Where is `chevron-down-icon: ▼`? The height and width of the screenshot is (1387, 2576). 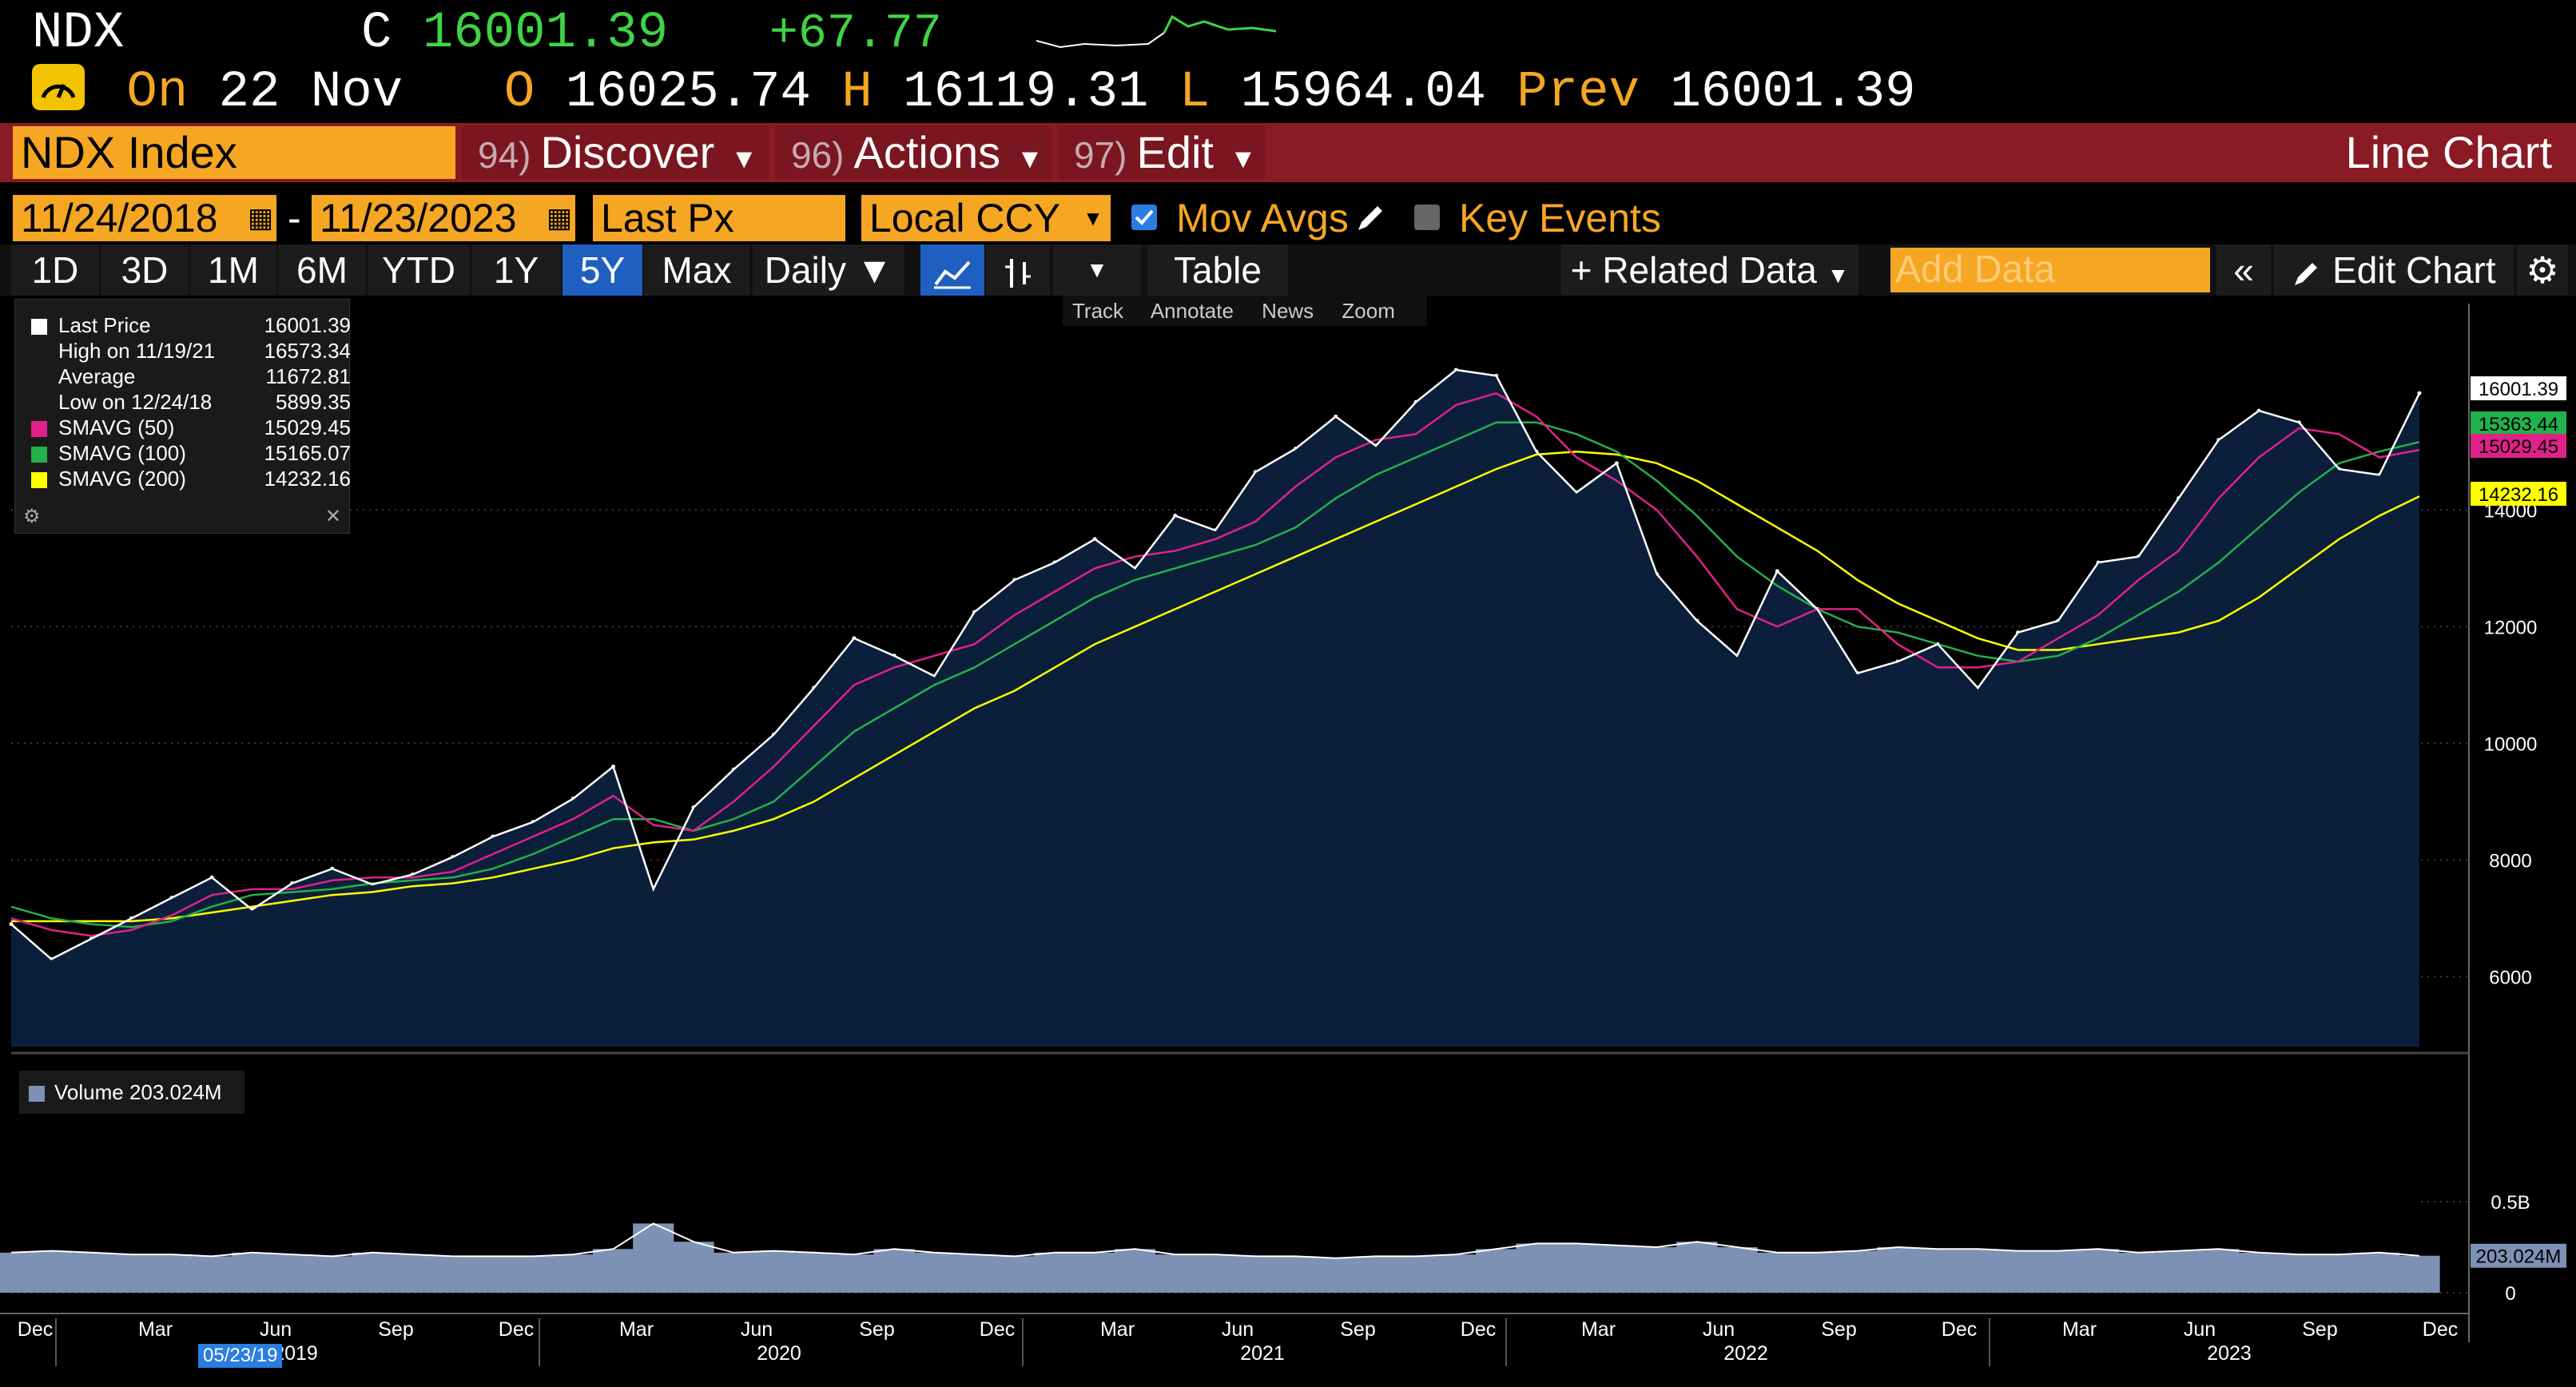
chevron-down-icon: ▼ is located at coordinates (1093, 218).